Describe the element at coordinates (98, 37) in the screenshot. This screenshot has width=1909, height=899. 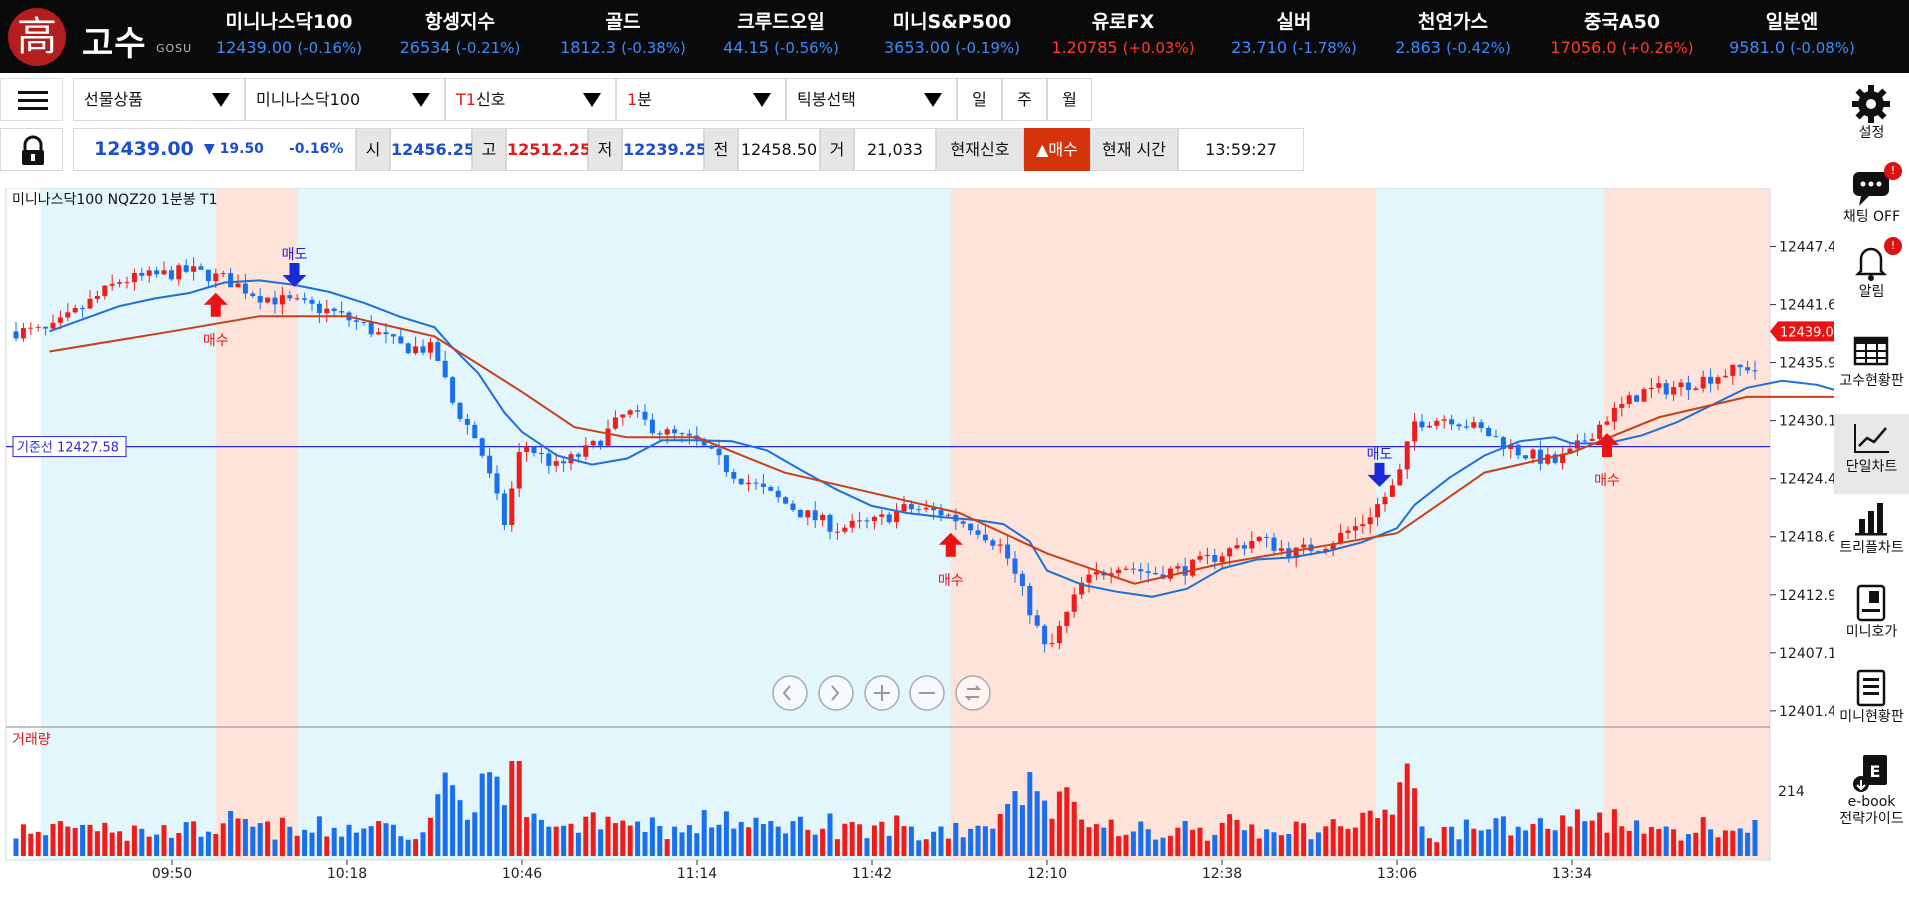
I see `logo: 高 고수 GOSU` at that location.